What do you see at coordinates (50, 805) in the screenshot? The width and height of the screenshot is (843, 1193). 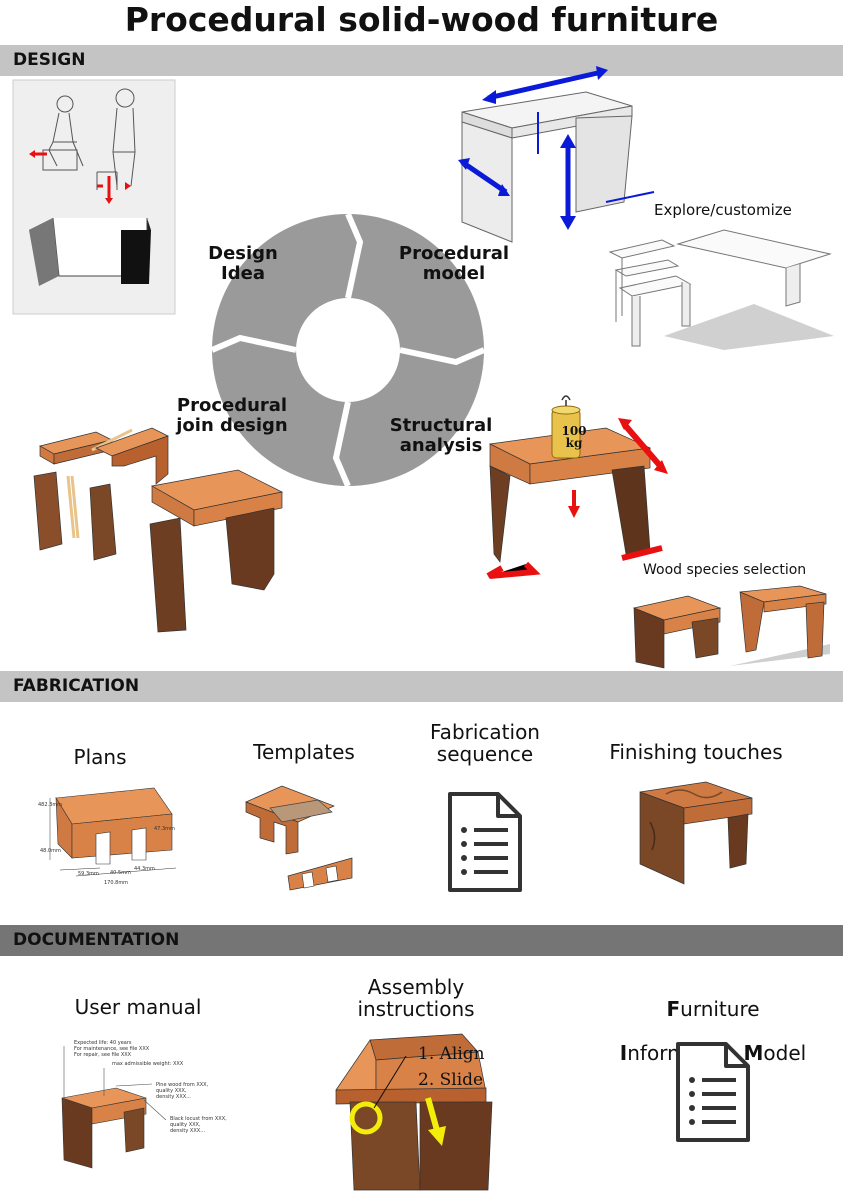 I see `plan-dim-1: 482.3mm` at bounding box center [50, 805].